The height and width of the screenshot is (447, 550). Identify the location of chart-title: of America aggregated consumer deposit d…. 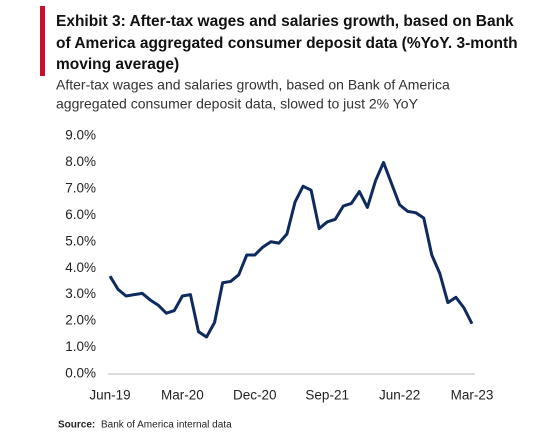
(287, 43).